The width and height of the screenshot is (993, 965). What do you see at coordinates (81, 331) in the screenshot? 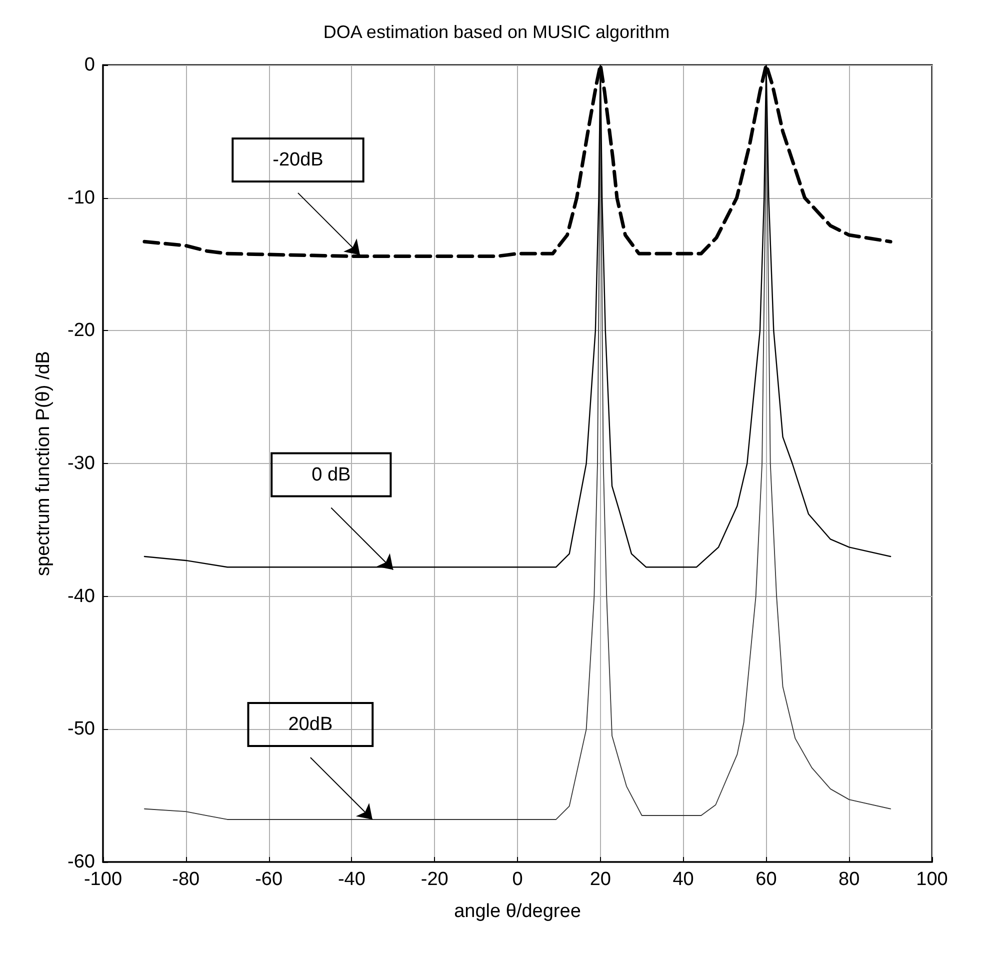
I see `y-tick-label: -20` at bounding box center [81, 331].